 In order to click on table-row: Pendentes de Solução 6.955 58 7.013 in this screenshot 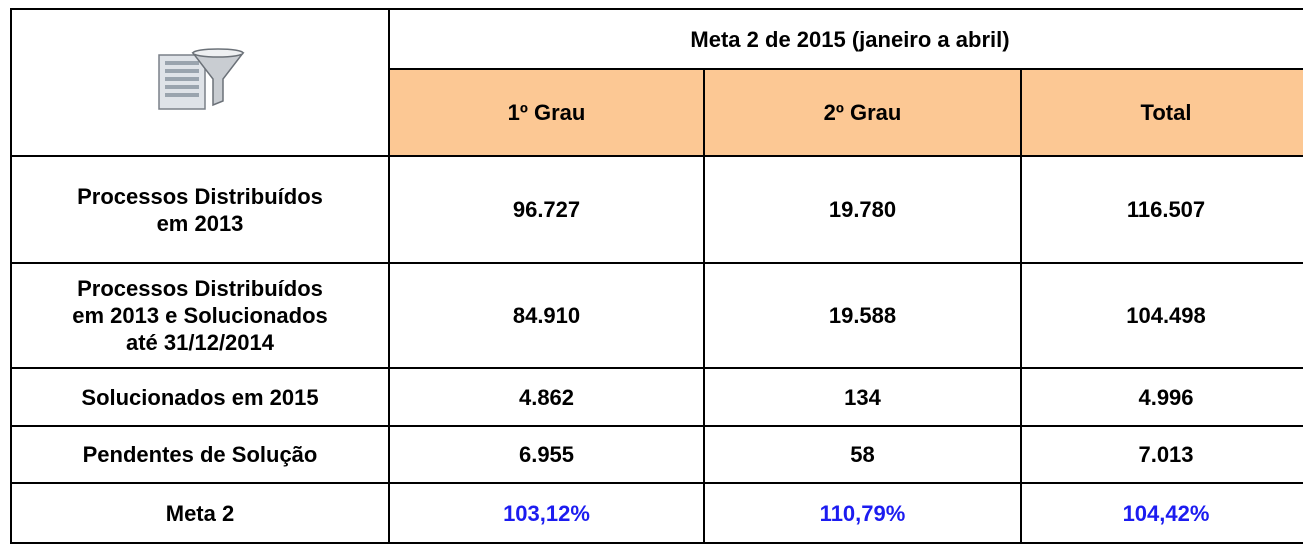, I will do `click(656, 454)`.